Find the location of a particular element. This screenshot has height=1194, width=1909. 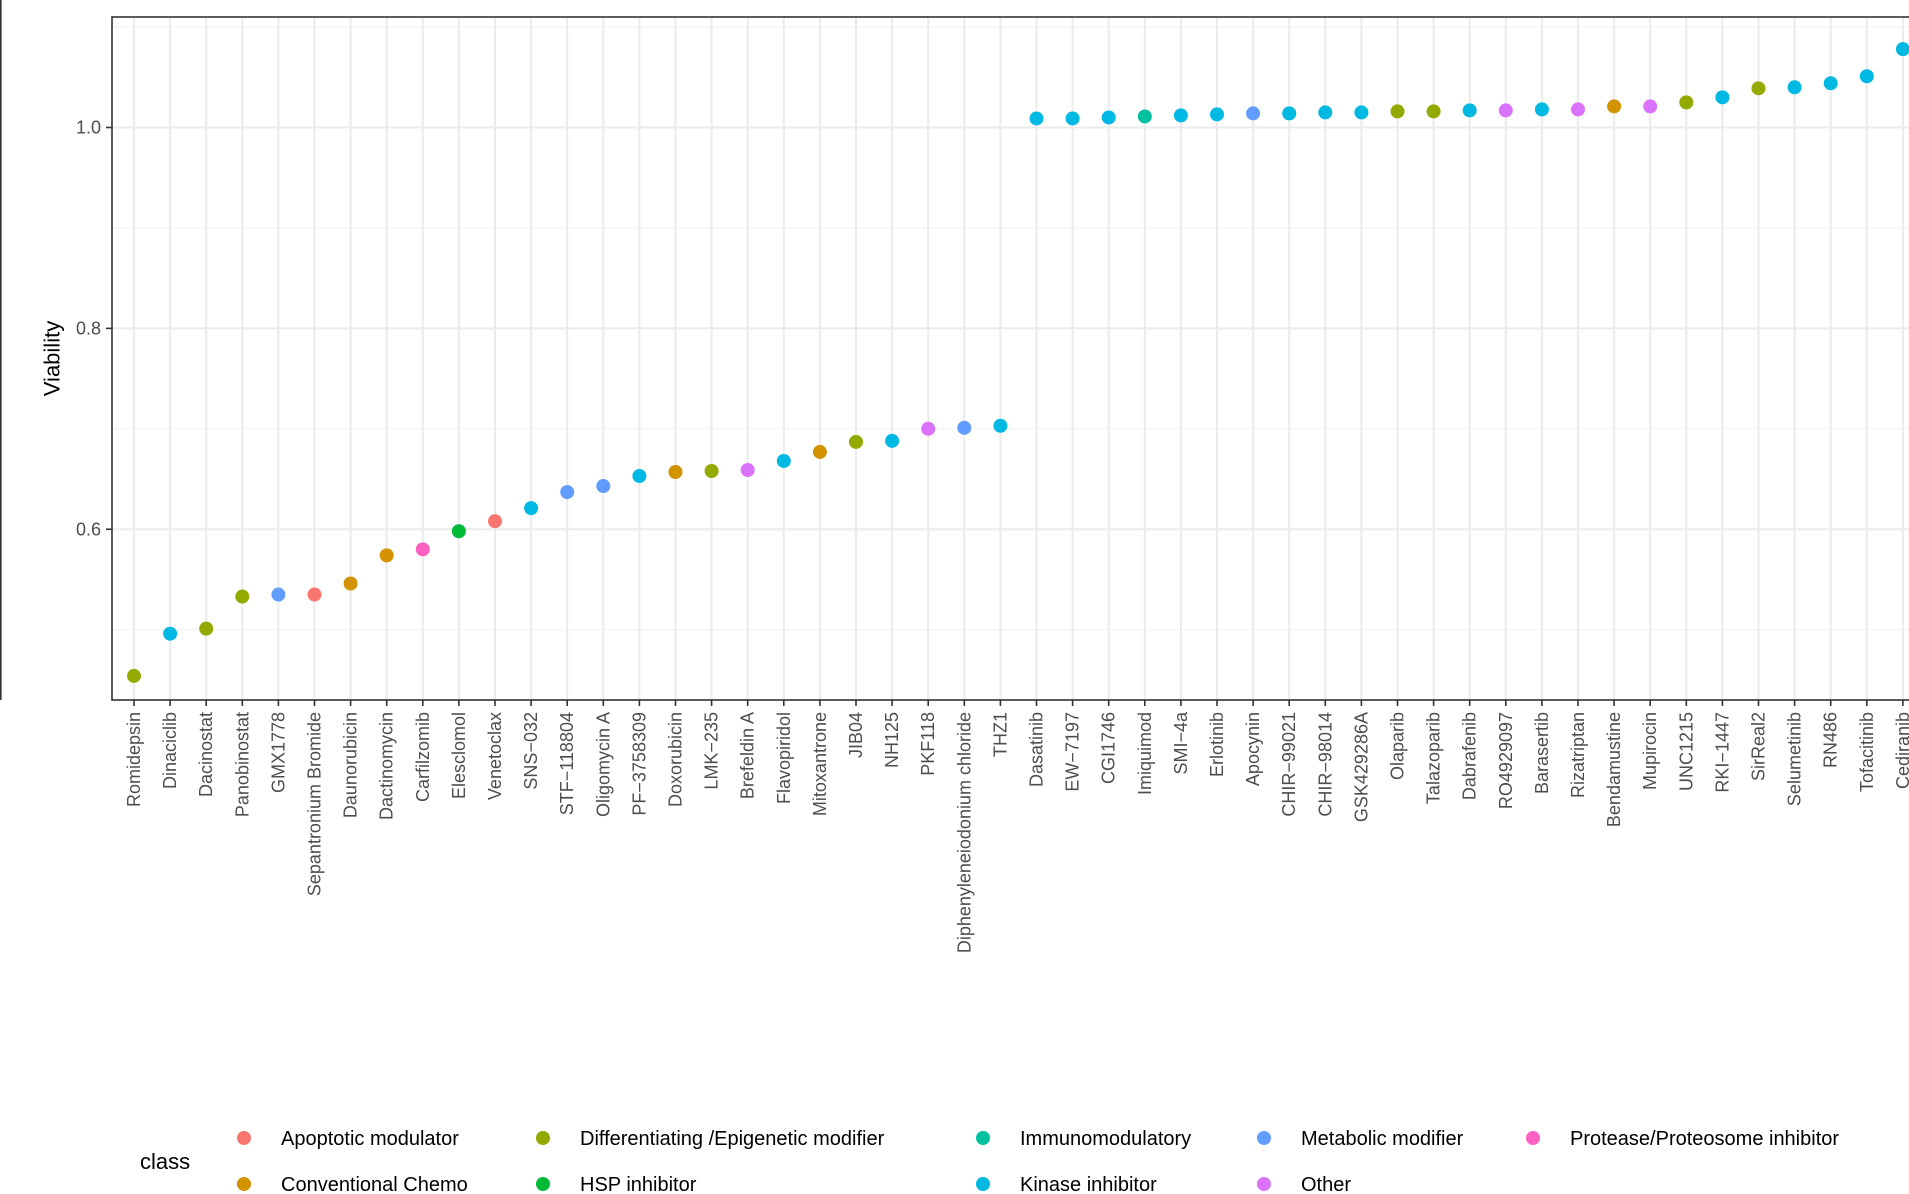

legend-label: Apoptotic modulator is located at coordinates (370, 1139).